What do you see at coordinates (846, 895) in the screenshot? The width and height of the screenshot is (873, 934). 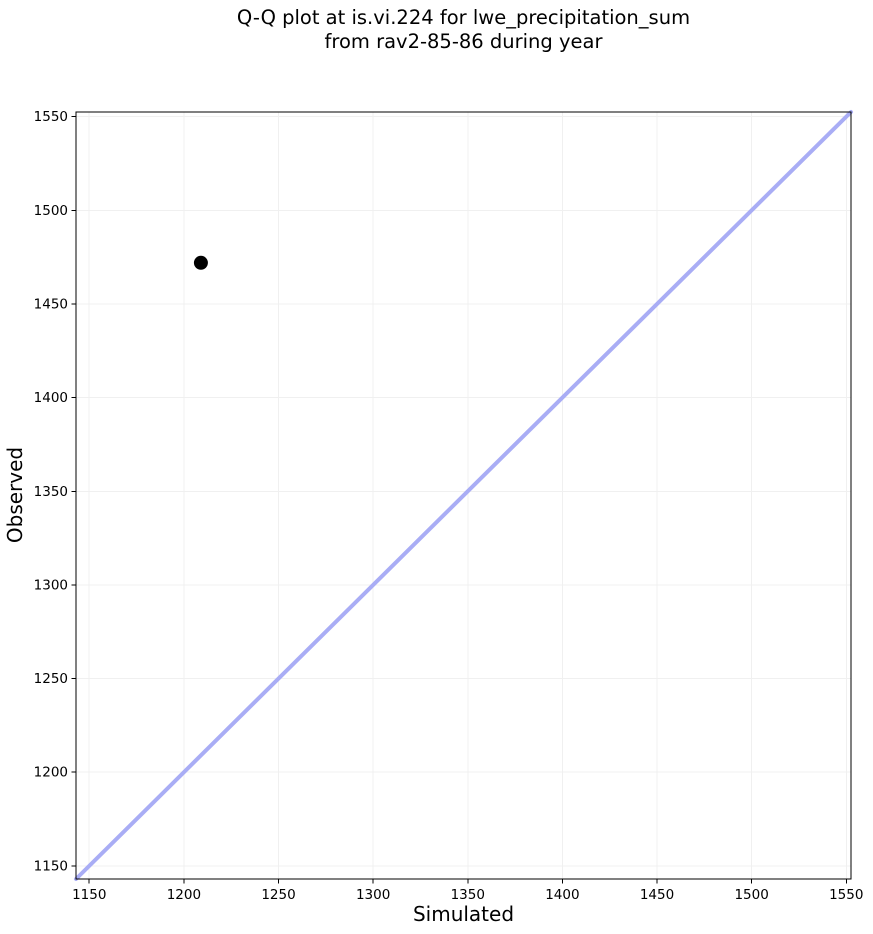 I see `x-tick-label: 1550` at bounding box center [846, 895].